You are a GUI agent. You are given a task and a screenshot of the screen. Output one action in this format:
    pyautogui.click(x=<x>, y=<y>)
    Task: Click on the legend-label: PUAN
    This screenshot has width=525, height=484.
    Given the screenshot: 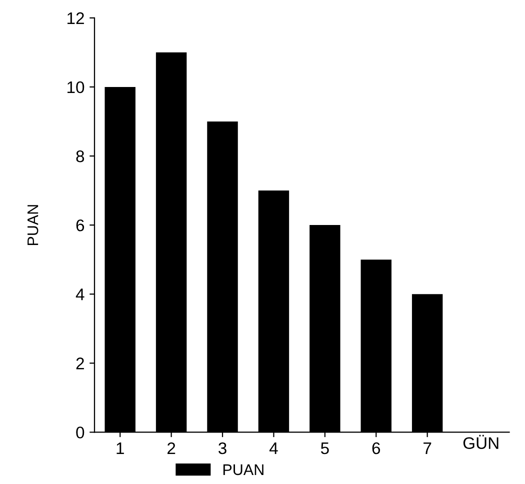 What is the action you would take?
    pyautogui.click(x=243, y=470)
    